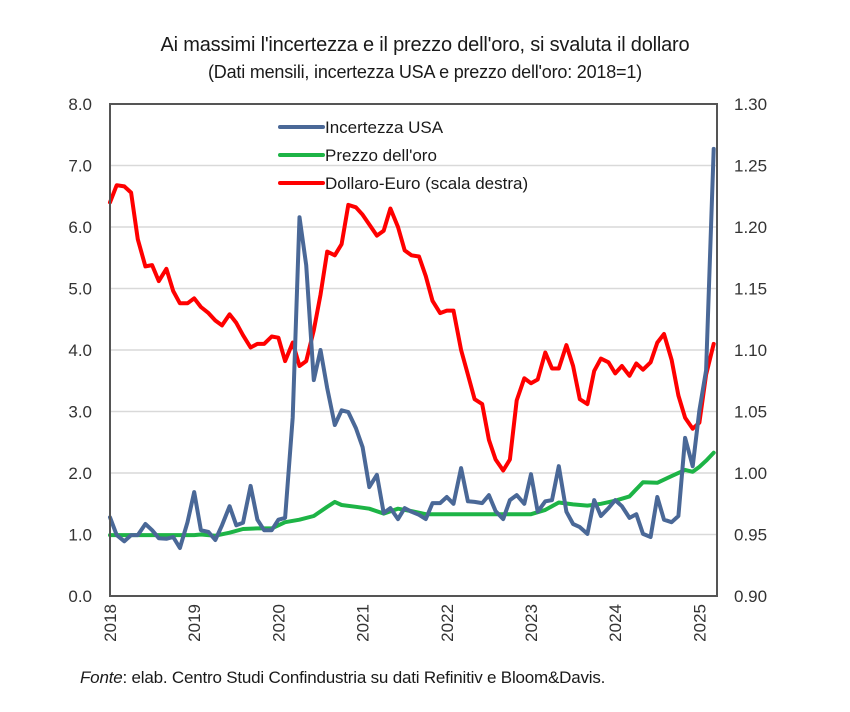 The height and width of the screenshot is (712, 850). I want to click on y-tick-label: 4.0, so click(80, 350).